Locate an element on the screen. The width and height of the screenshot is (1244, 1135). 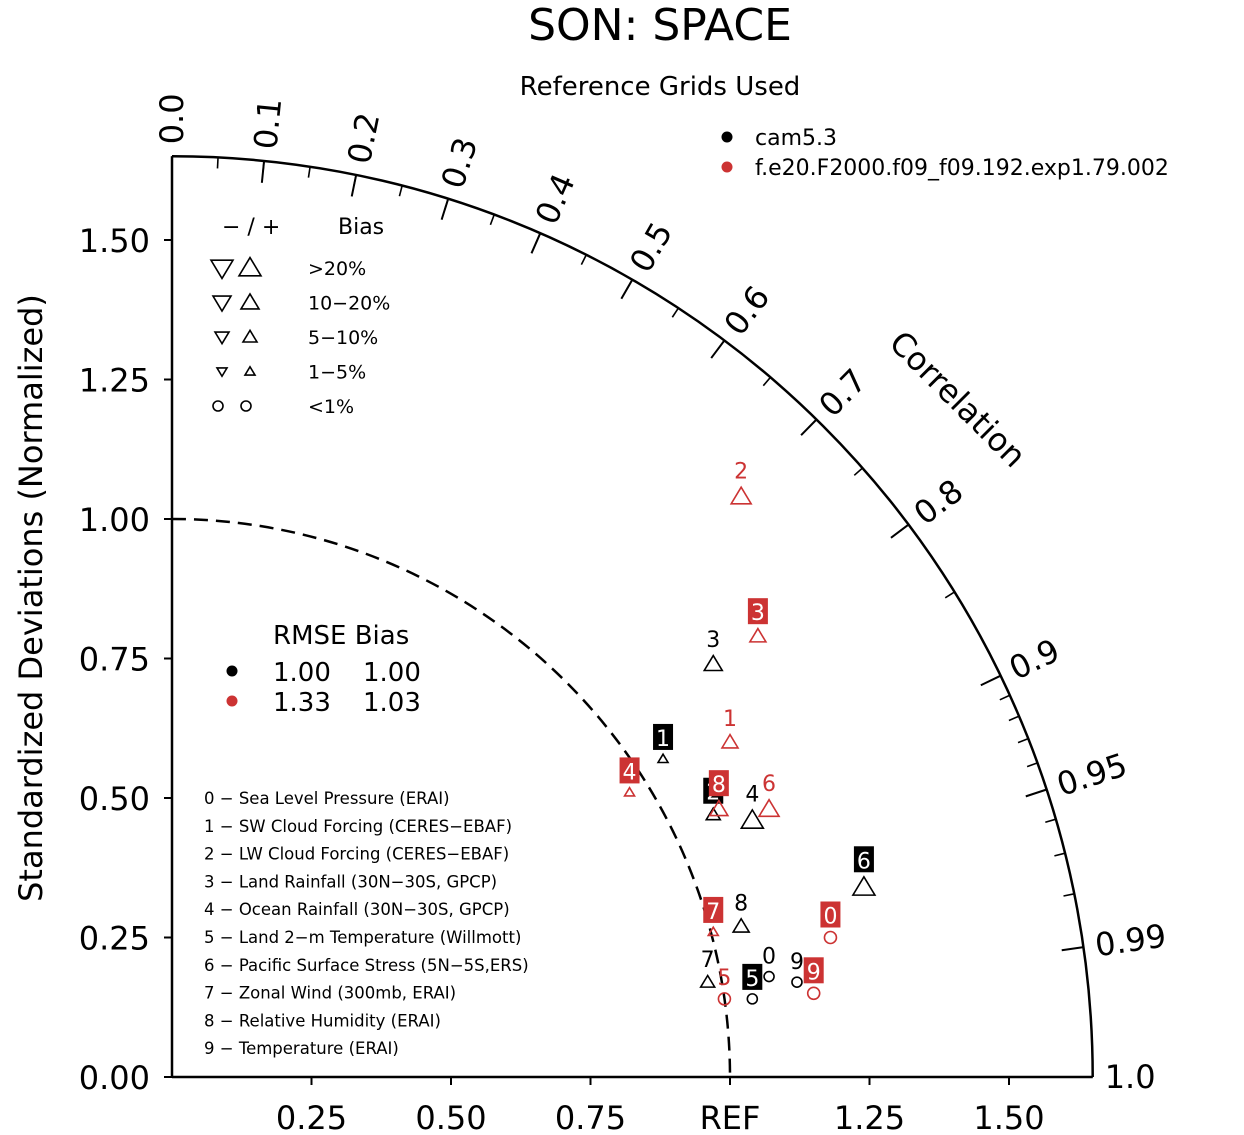
bias-legend-sign-header: − / + is located at coordinates (251, 227).